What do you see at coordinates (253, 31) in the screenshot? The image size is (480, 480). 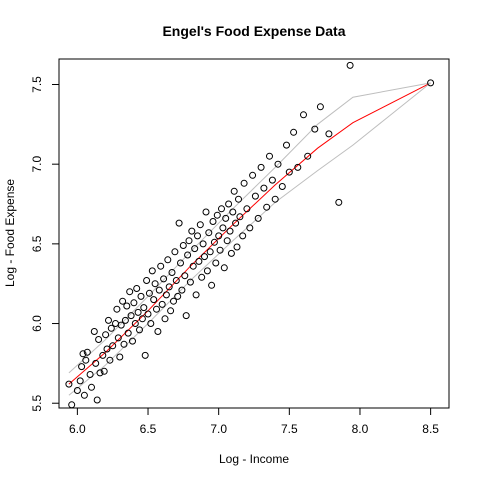 I see `chart-title: Engel's Food Expense Data` at bounding box center [253, 31].